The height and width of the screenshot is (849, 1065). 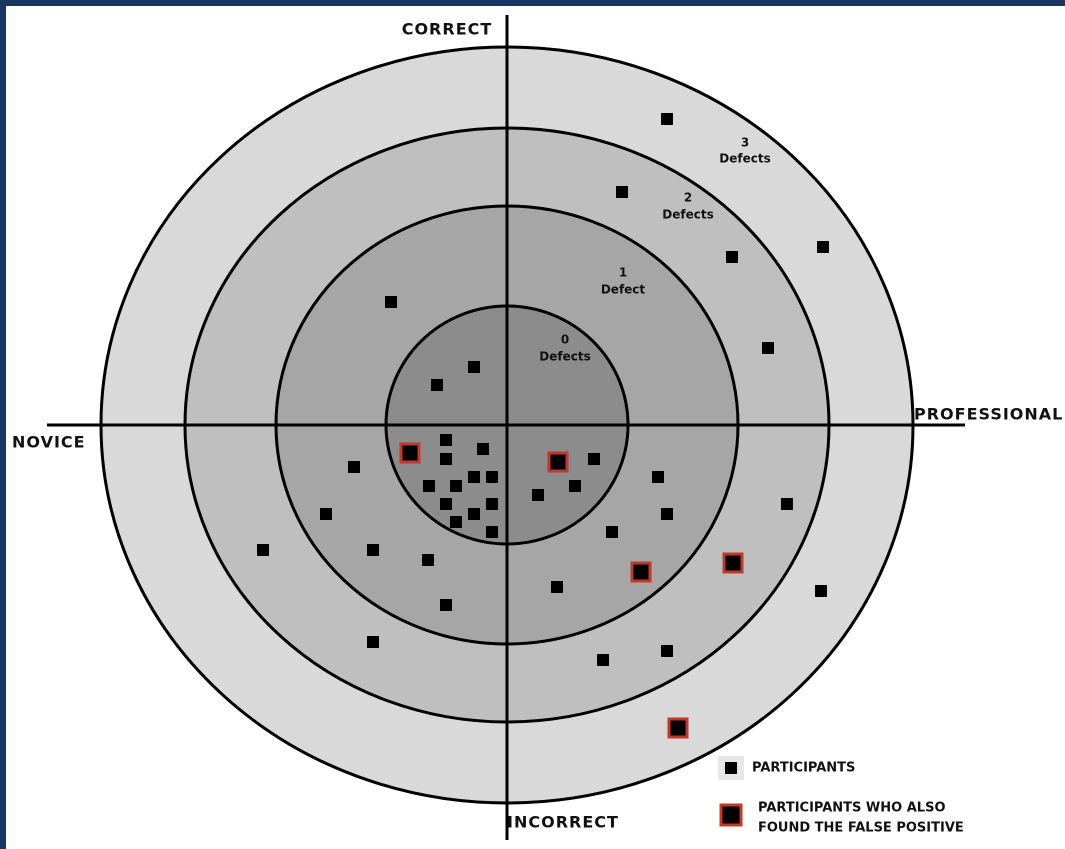 What do you see at coordinates (731, 815) in the screenshot?
I see `legend-swatch-red` at bounding box center [731, 815].